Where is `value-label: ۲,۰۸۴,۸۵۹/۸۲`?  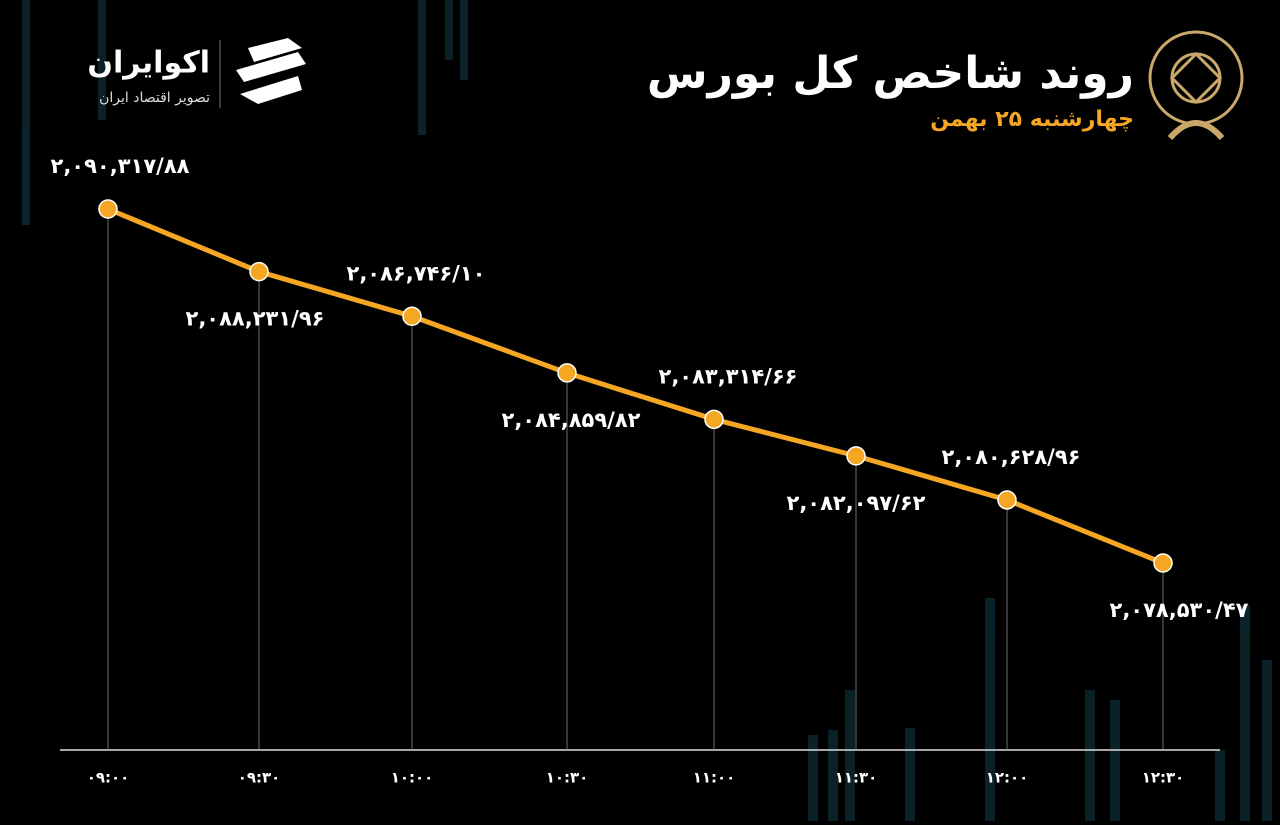 value-label: ۲,۰۸۴,۸۵۹/۸۲ is located at coordinates (571, 420).